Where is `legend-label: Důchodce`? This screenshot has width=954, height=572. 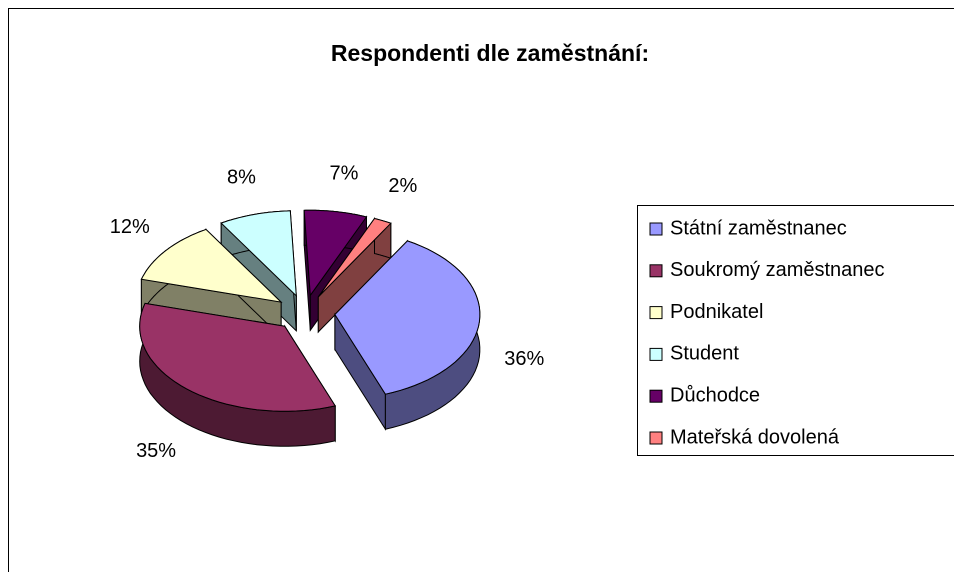
legend-label: Důchodce is located at coordinates (715, 395).